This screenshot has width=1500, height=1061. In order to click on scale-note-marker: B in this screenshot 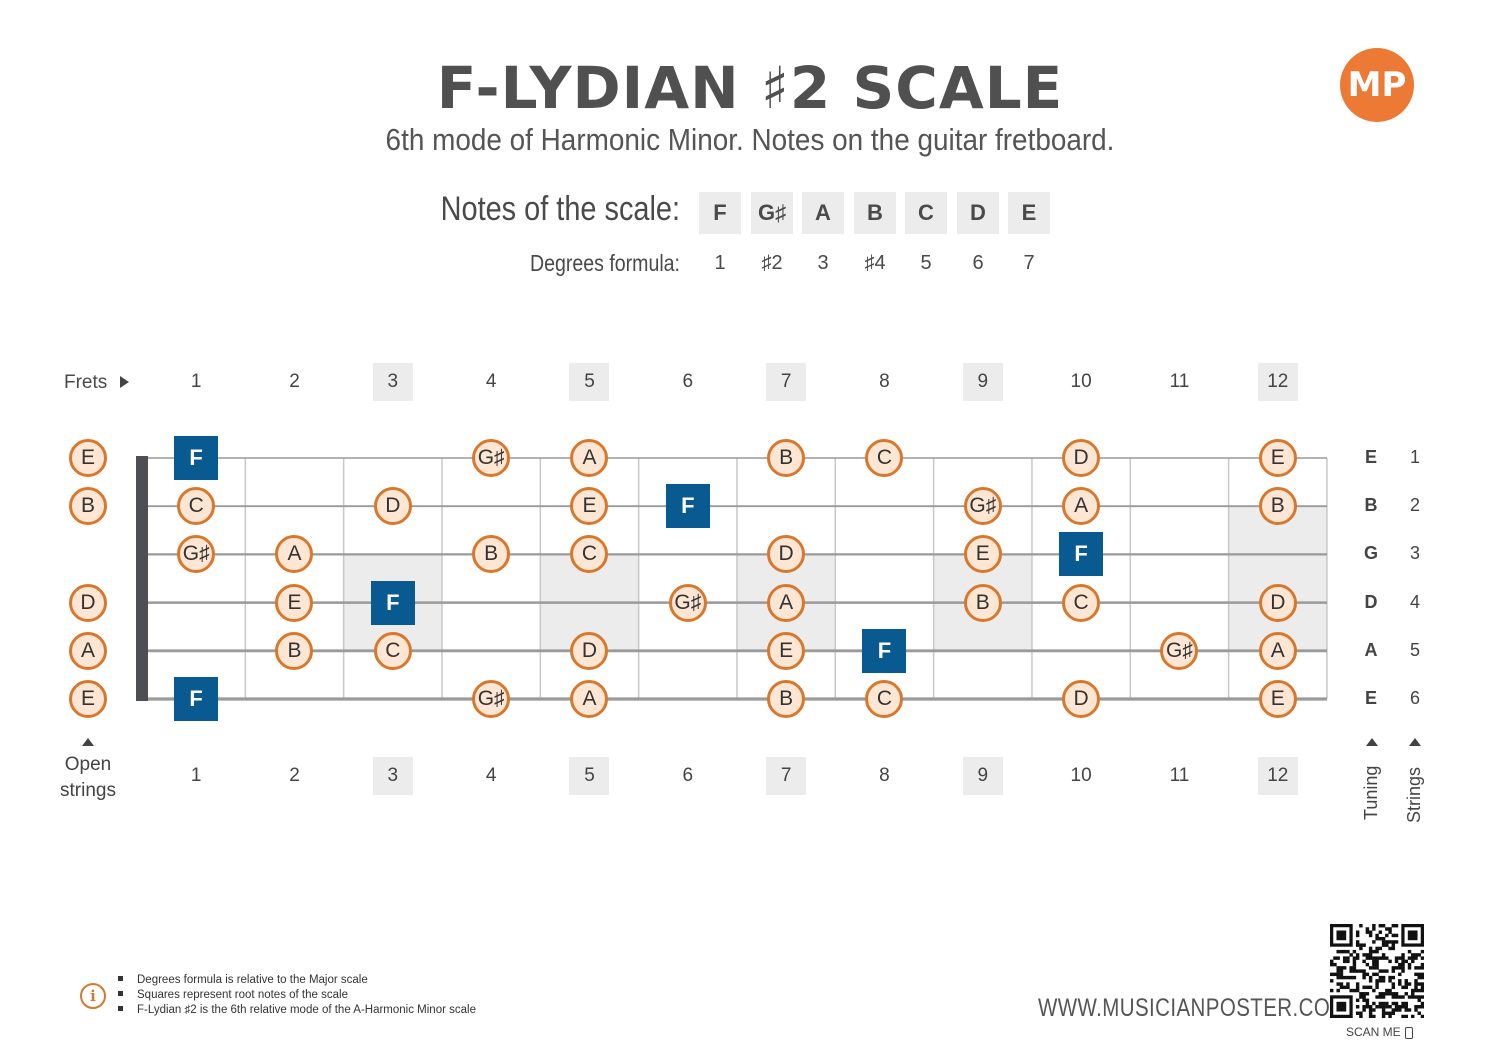, I will do `click(786, 699)`.